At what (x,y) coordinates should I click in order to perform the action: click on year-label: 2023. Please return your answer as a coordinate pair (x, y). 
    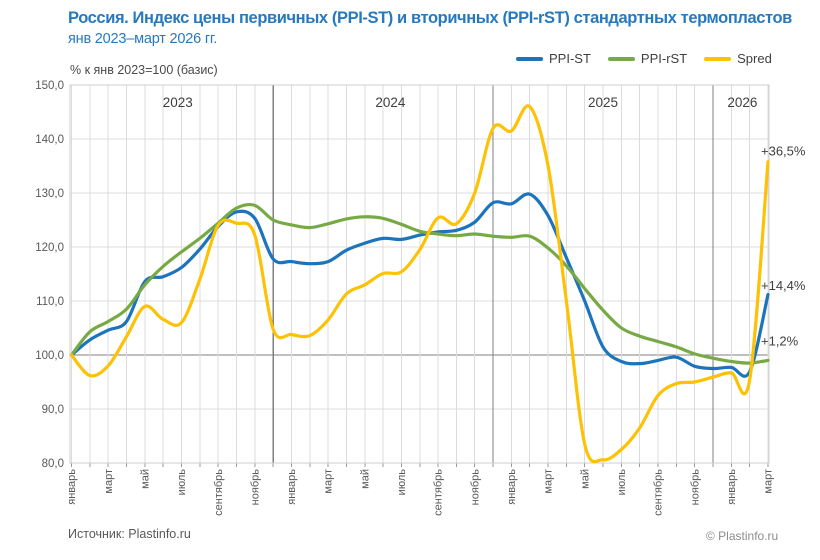
    Looking at the image, I should click on (178, 102).